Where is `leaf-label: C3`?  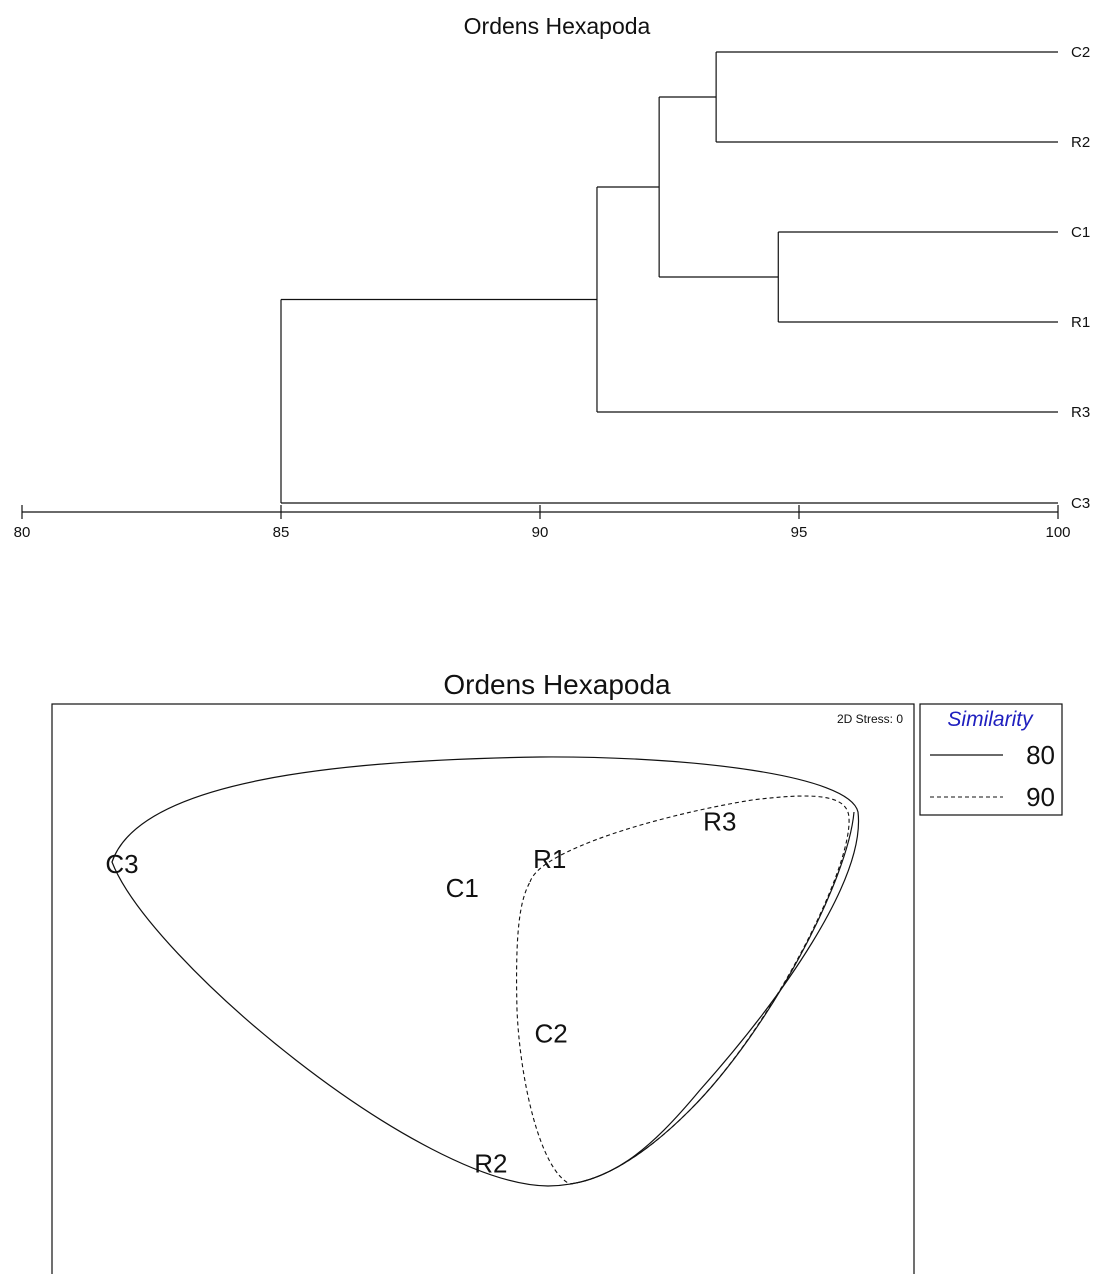 leaf-label: C3 is located at coordinates (1080, 503).